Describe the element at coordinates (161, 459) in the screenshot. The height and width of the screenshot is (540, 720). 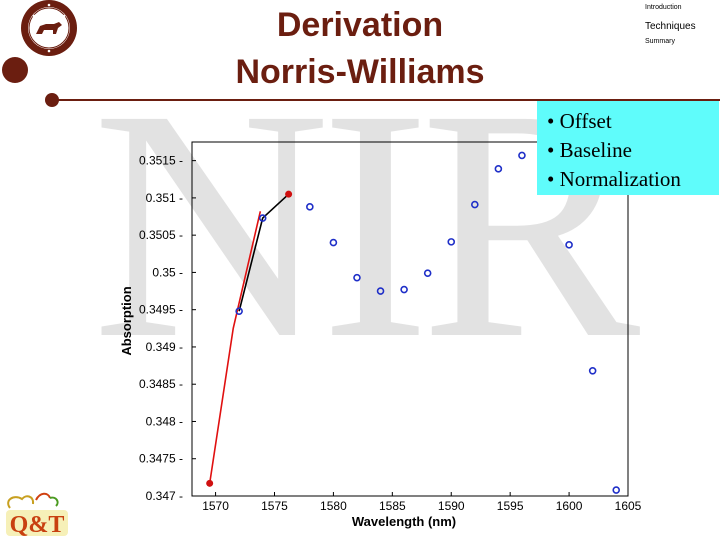
I see `y-tick-label: 0.3475 -` at that location.